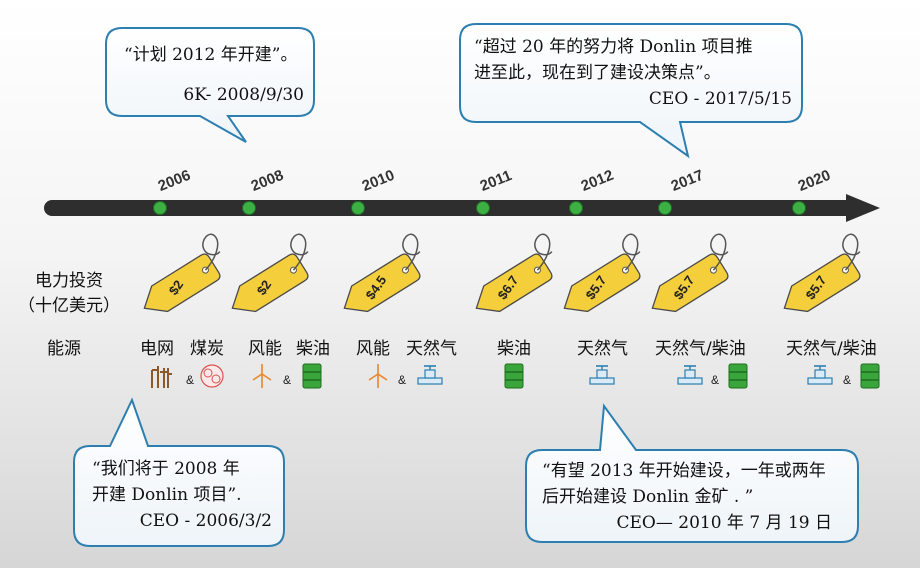 This screenshot has width=920, height=568. I want to click on quote-2017-line1: “超过 20 年的努力将 Donlin 项目推, so click(613, 47).